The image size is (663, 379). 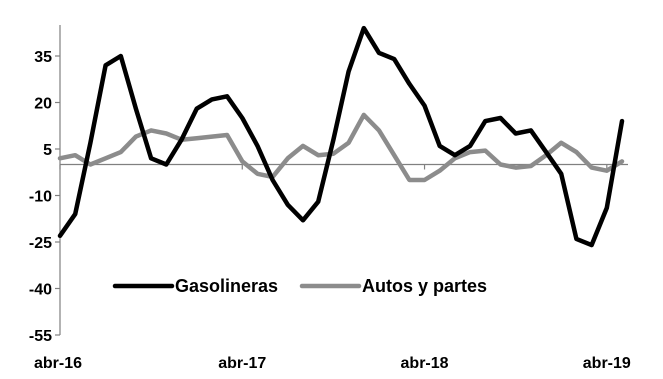 I want to click on y-axis: -55 -40 -25 -10 5 20 35, so click(x=45, y=185).